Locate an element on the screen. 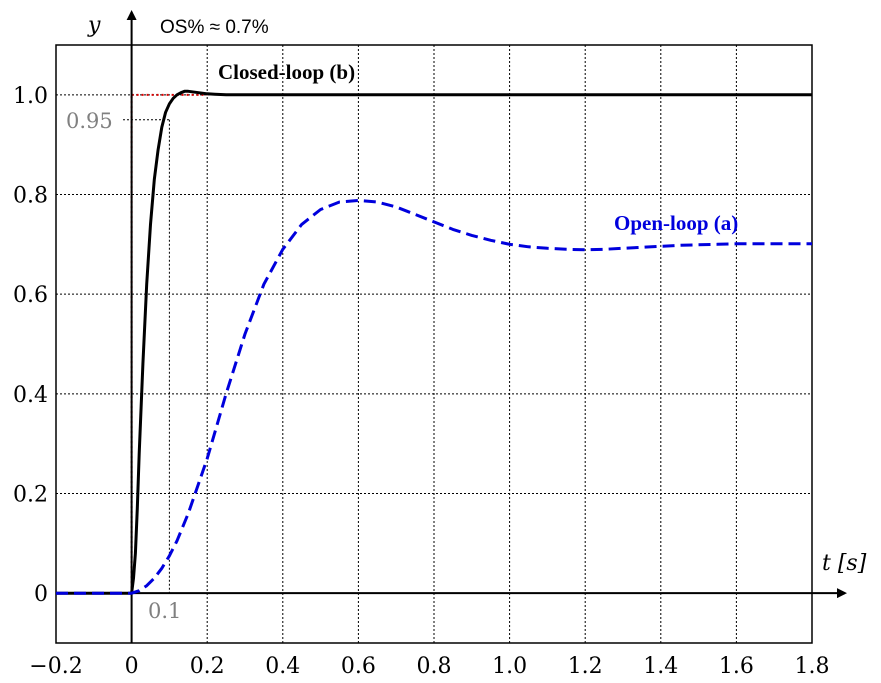 The height and width of the screenshot is (683, 881). x-tick-label: 0.2 is located at coordinates (207, 666).